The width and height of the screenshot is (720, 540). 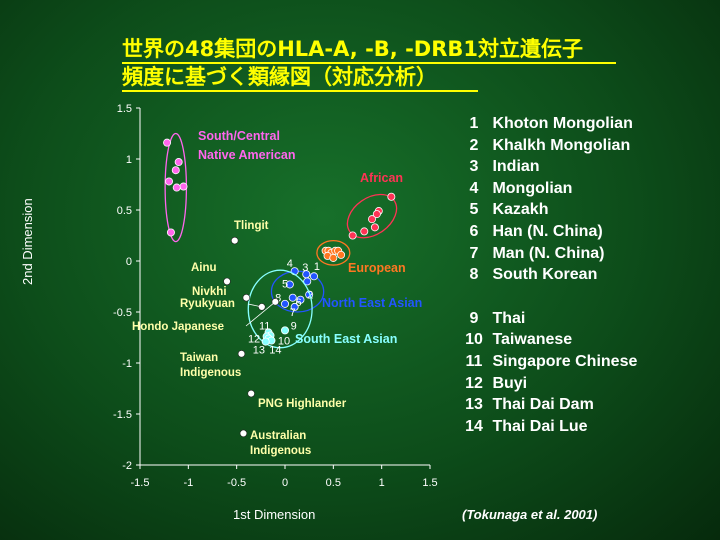 What do you see at coordinates (254, 340) in the screenshot?
I see `point-number-label: 12` at bounding box center [254, 340].